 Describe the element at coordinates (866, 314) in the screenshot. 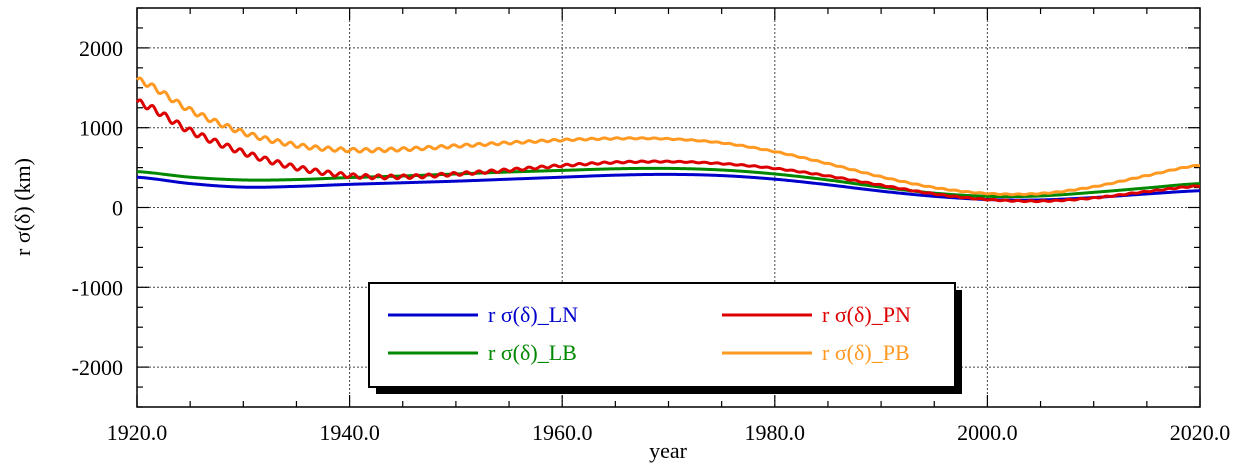

I see `legend-label: r σ(δ)_PN` at that location.